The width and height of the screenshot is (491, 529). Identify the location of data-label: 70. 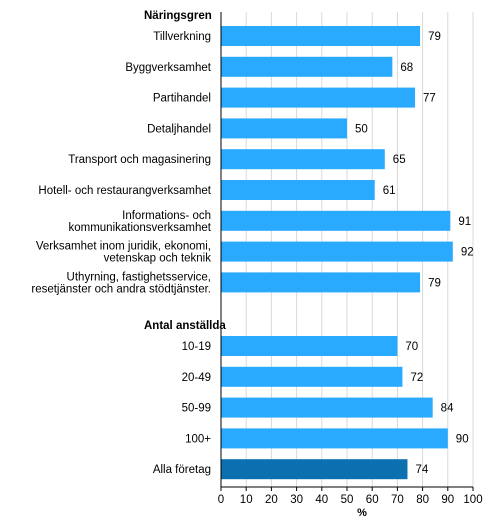
(411, 347).